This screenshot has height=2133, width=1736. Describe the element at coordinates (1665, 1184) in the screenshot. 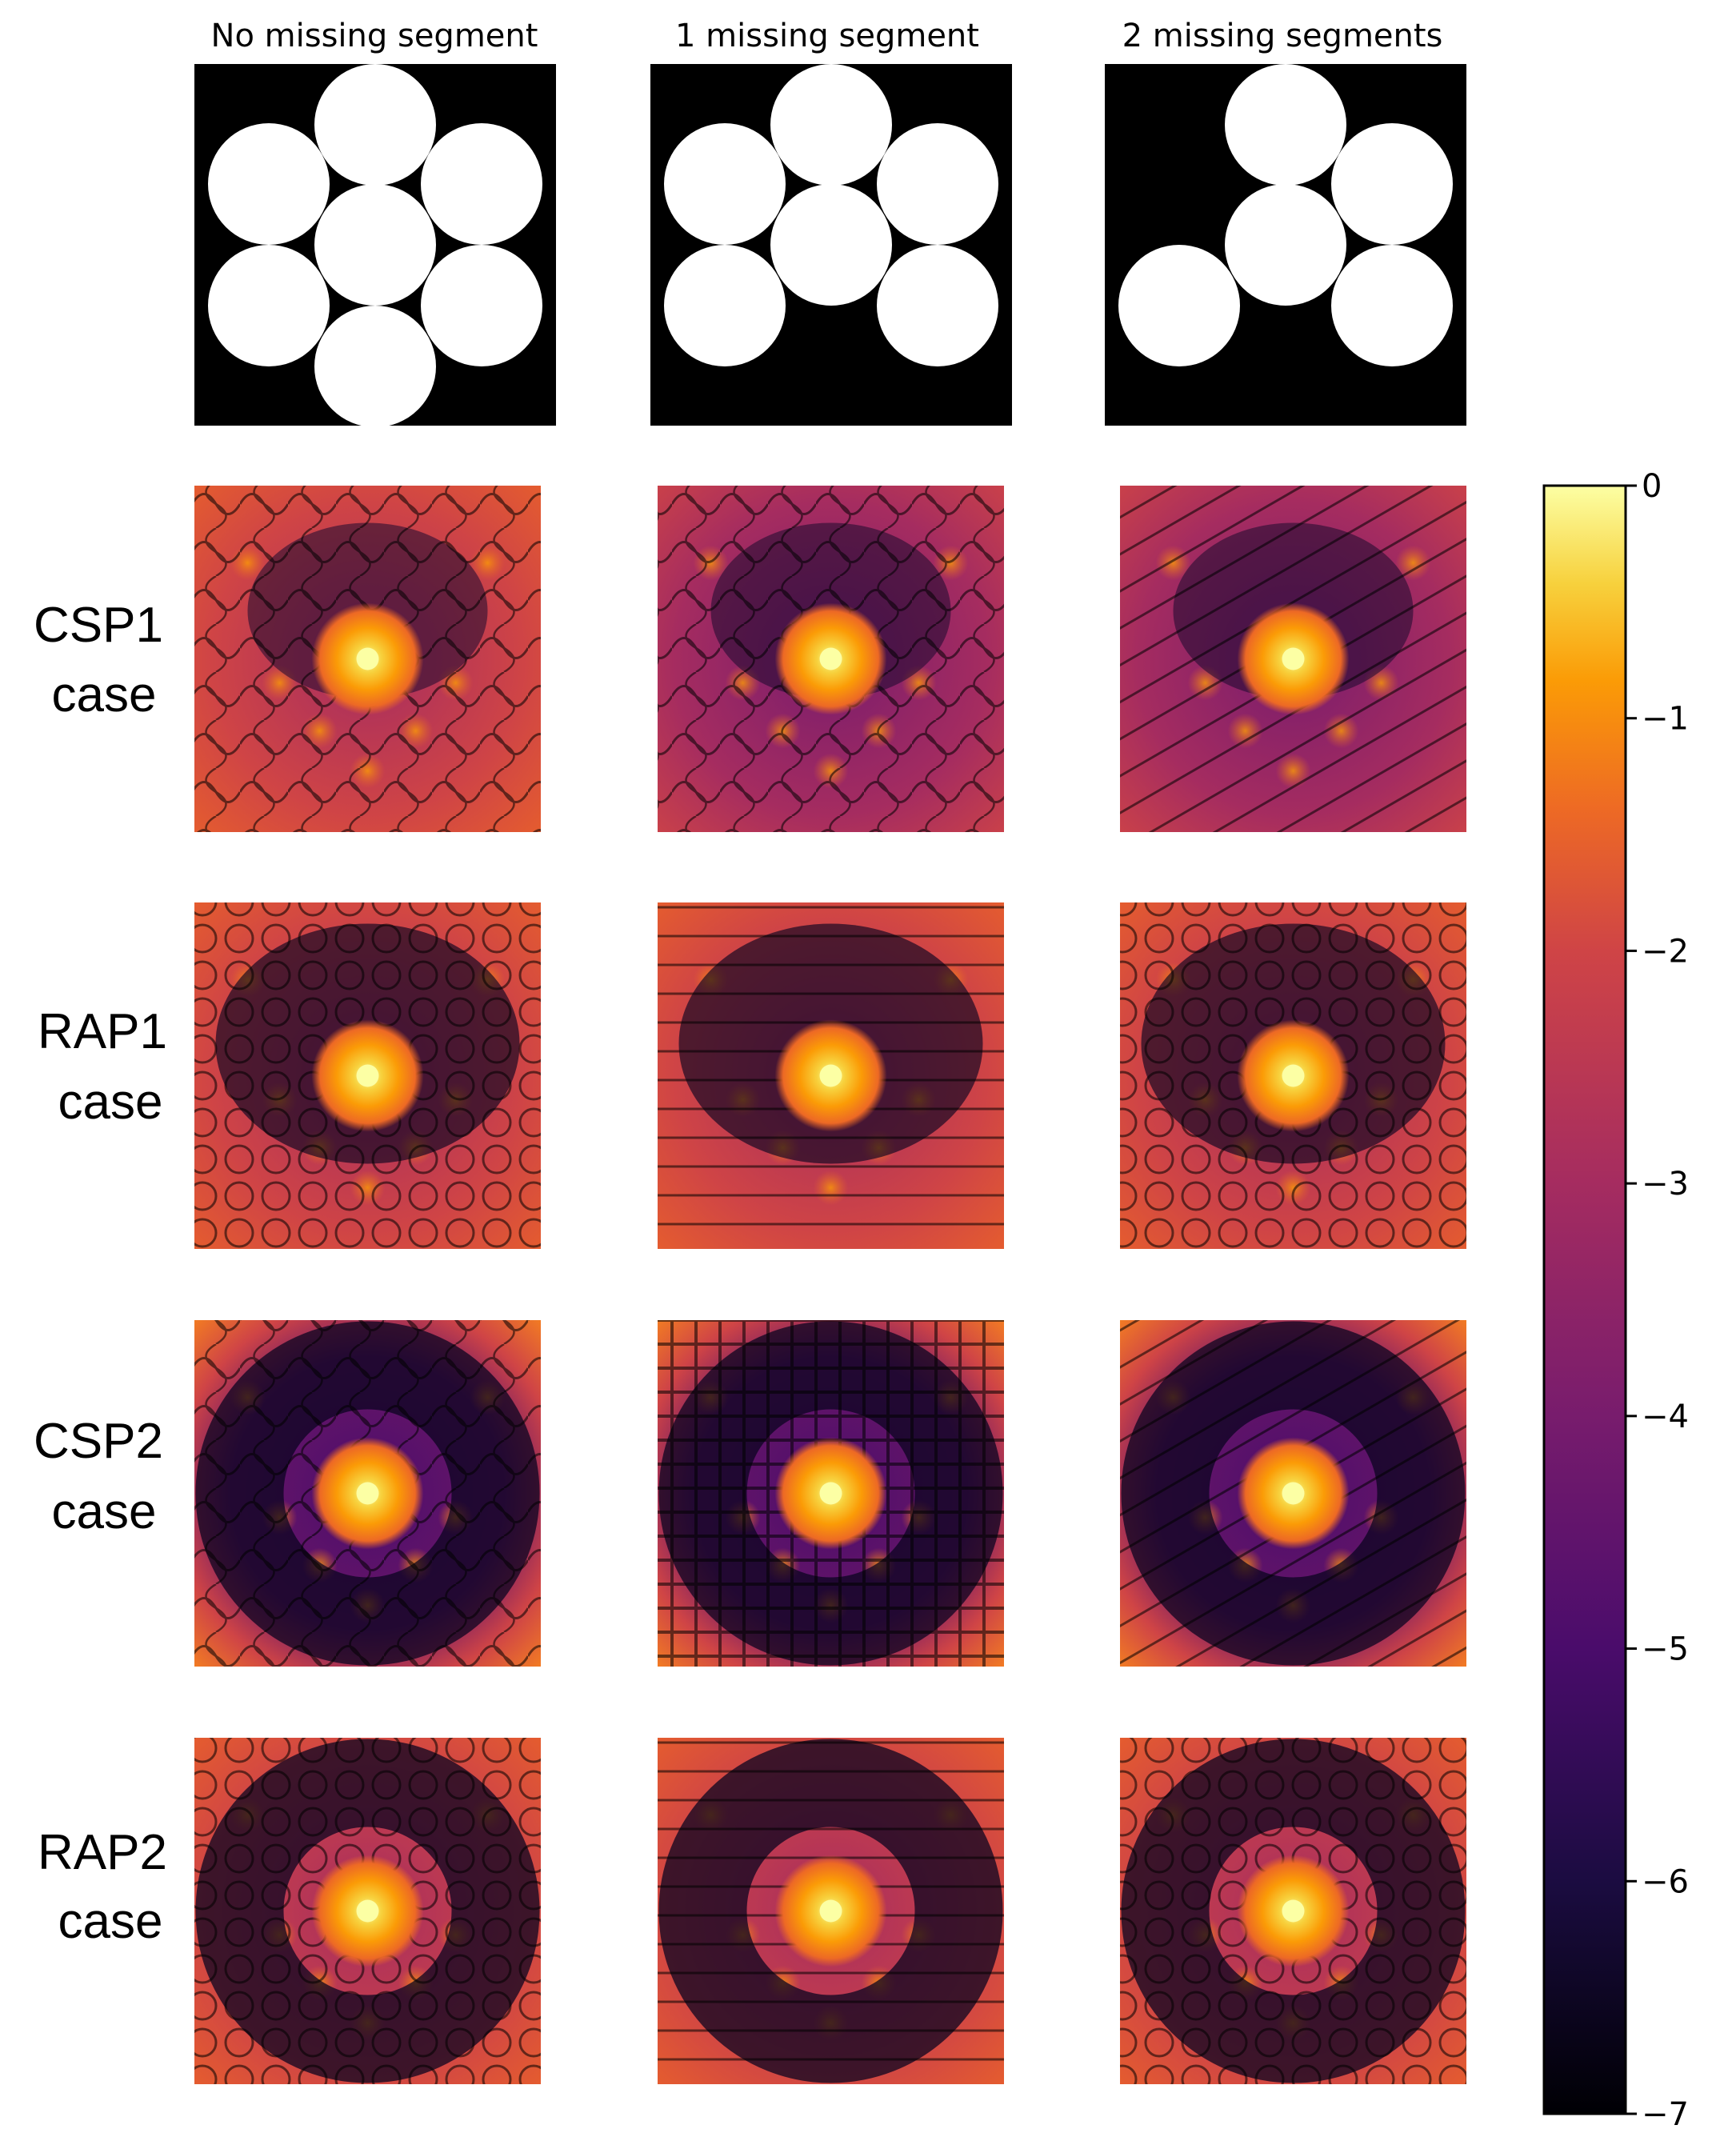

I see `colorbar-tick-label: −3` at that location.